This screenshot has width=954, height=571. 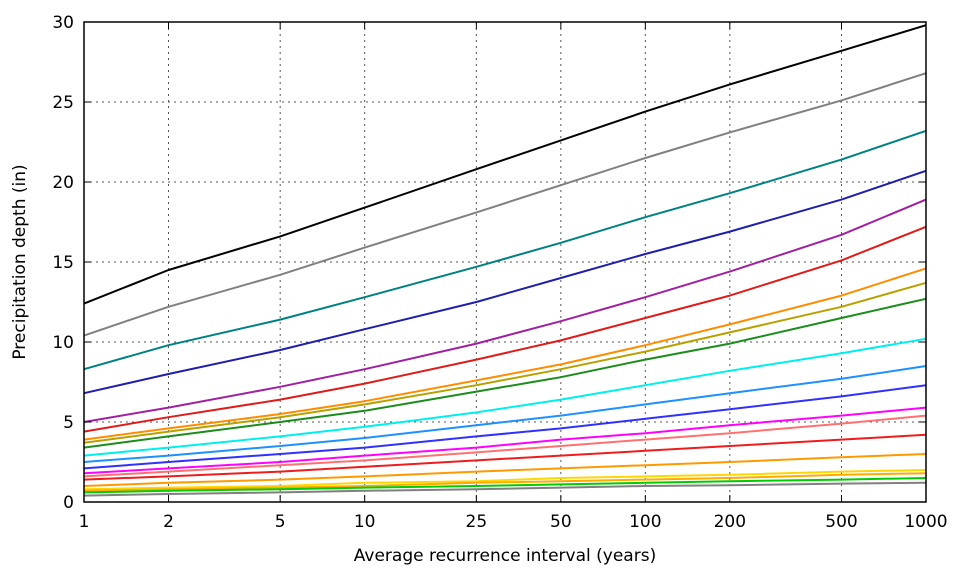 What do you see at coordinates (63, 263) in the screenshot?
I see `y-tick-label: 15` at bounding box center [63, 263].